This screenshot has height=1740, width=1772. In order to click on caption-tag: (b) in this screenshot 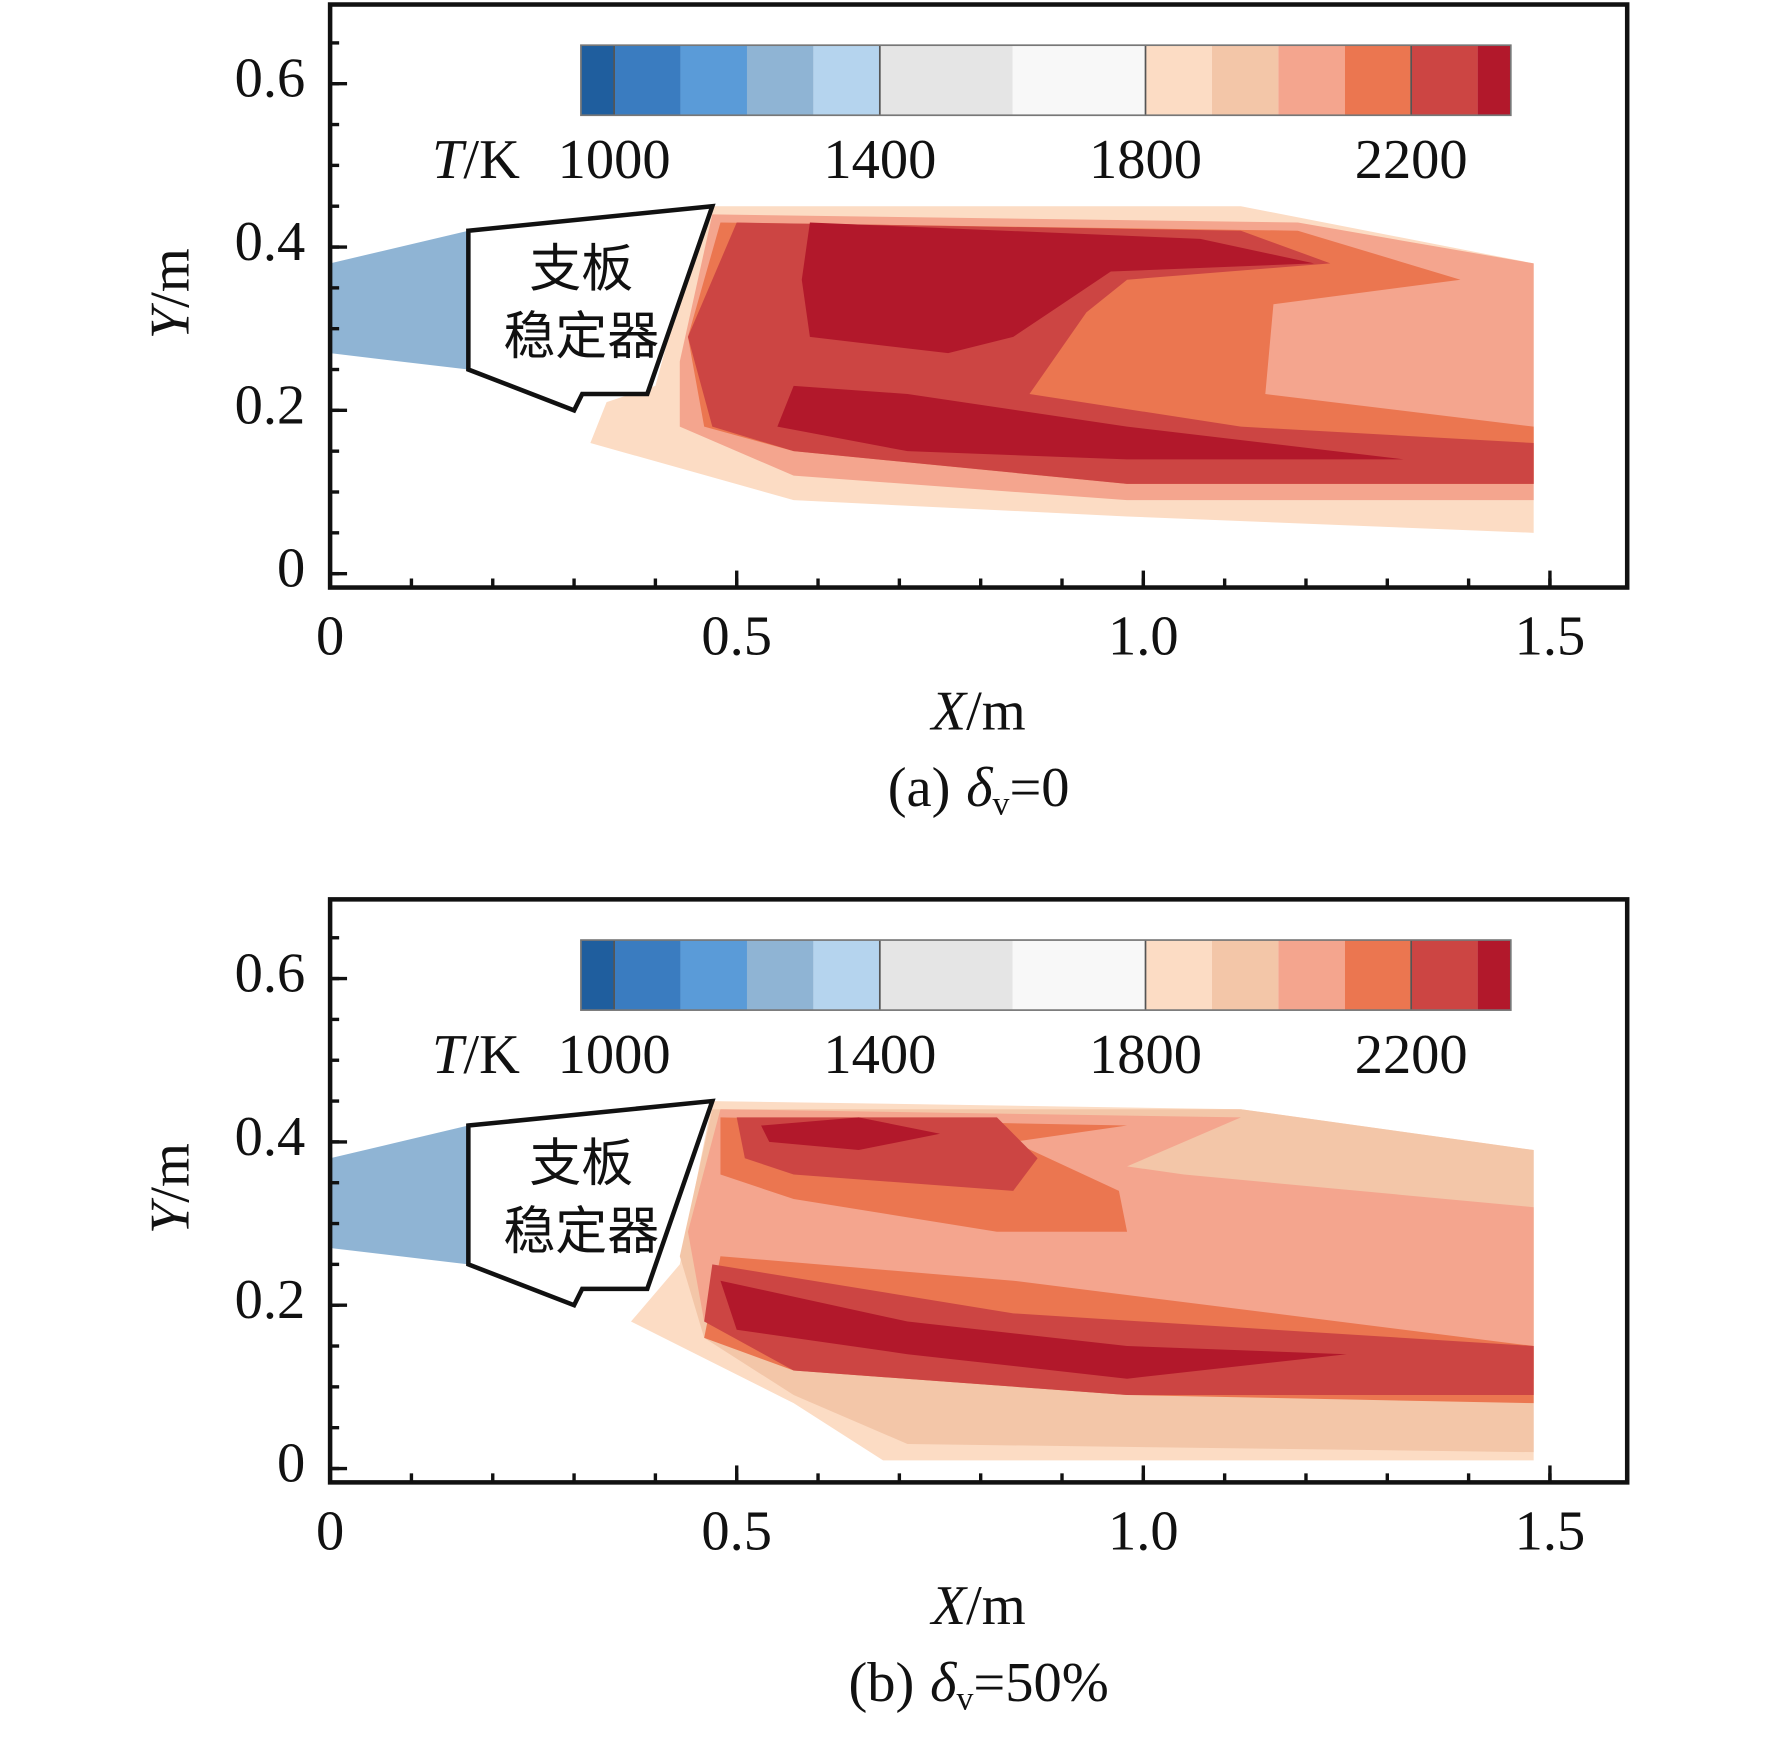, I will do `click(881, 1683)`.